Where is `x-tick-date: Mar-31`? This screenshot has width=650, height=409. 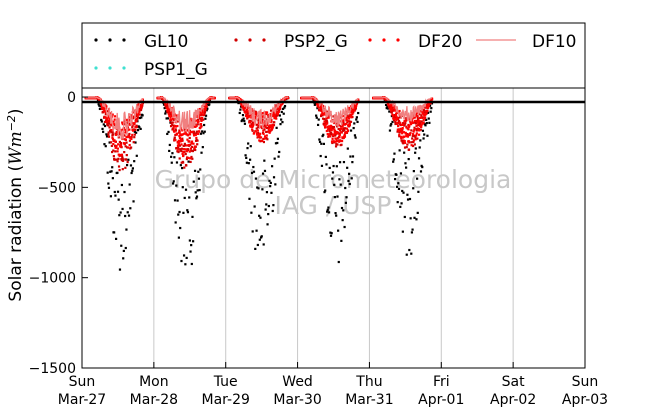
x-tick-date: Mar-31 is located at coordinates (369, 400).